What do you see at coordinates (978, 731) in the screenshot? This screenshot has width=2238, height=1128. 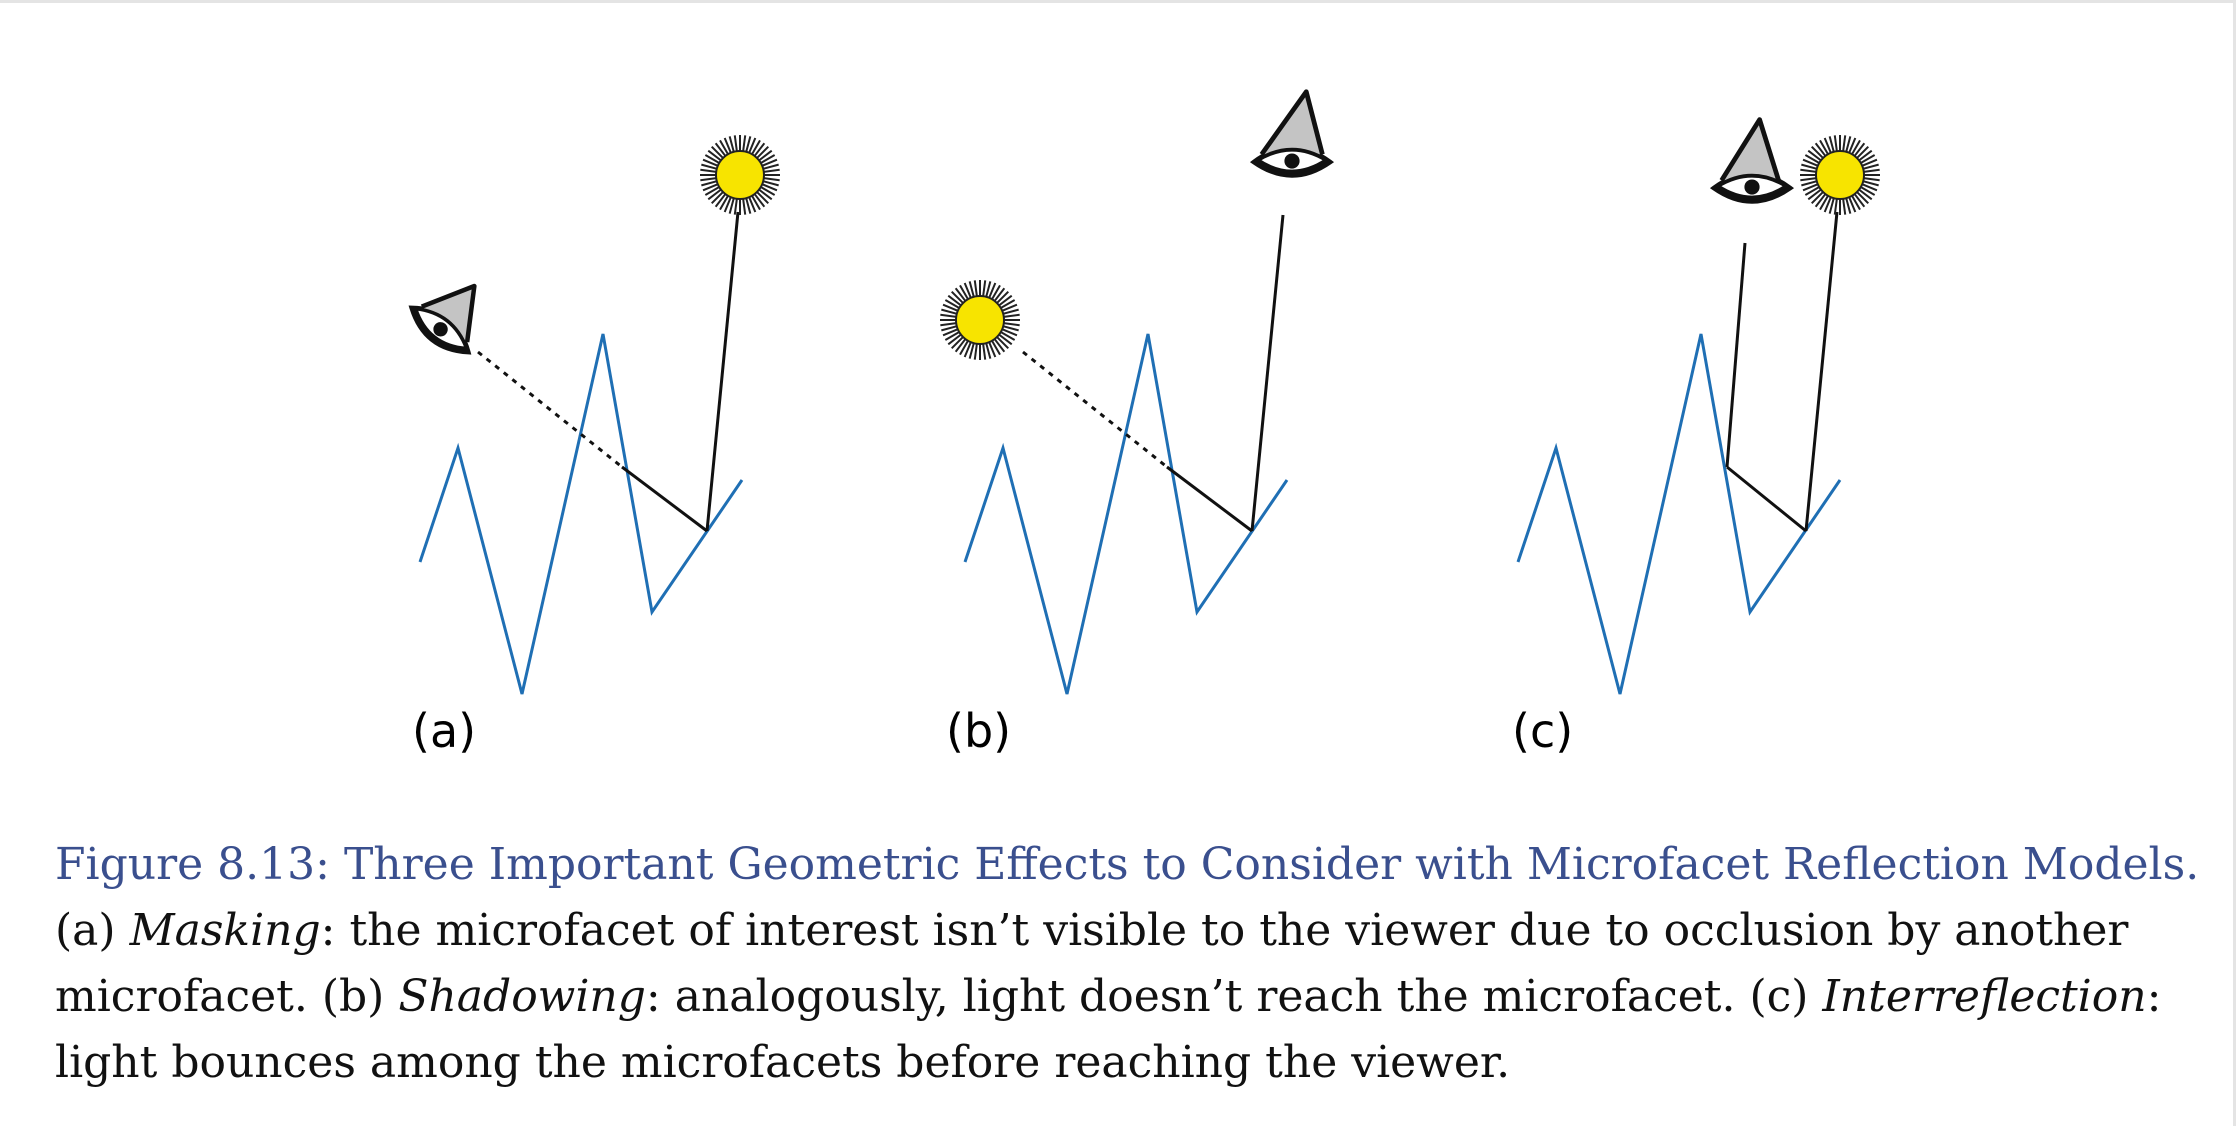 I see `panel-label-b: (b)` at bounding box center [978, 731].